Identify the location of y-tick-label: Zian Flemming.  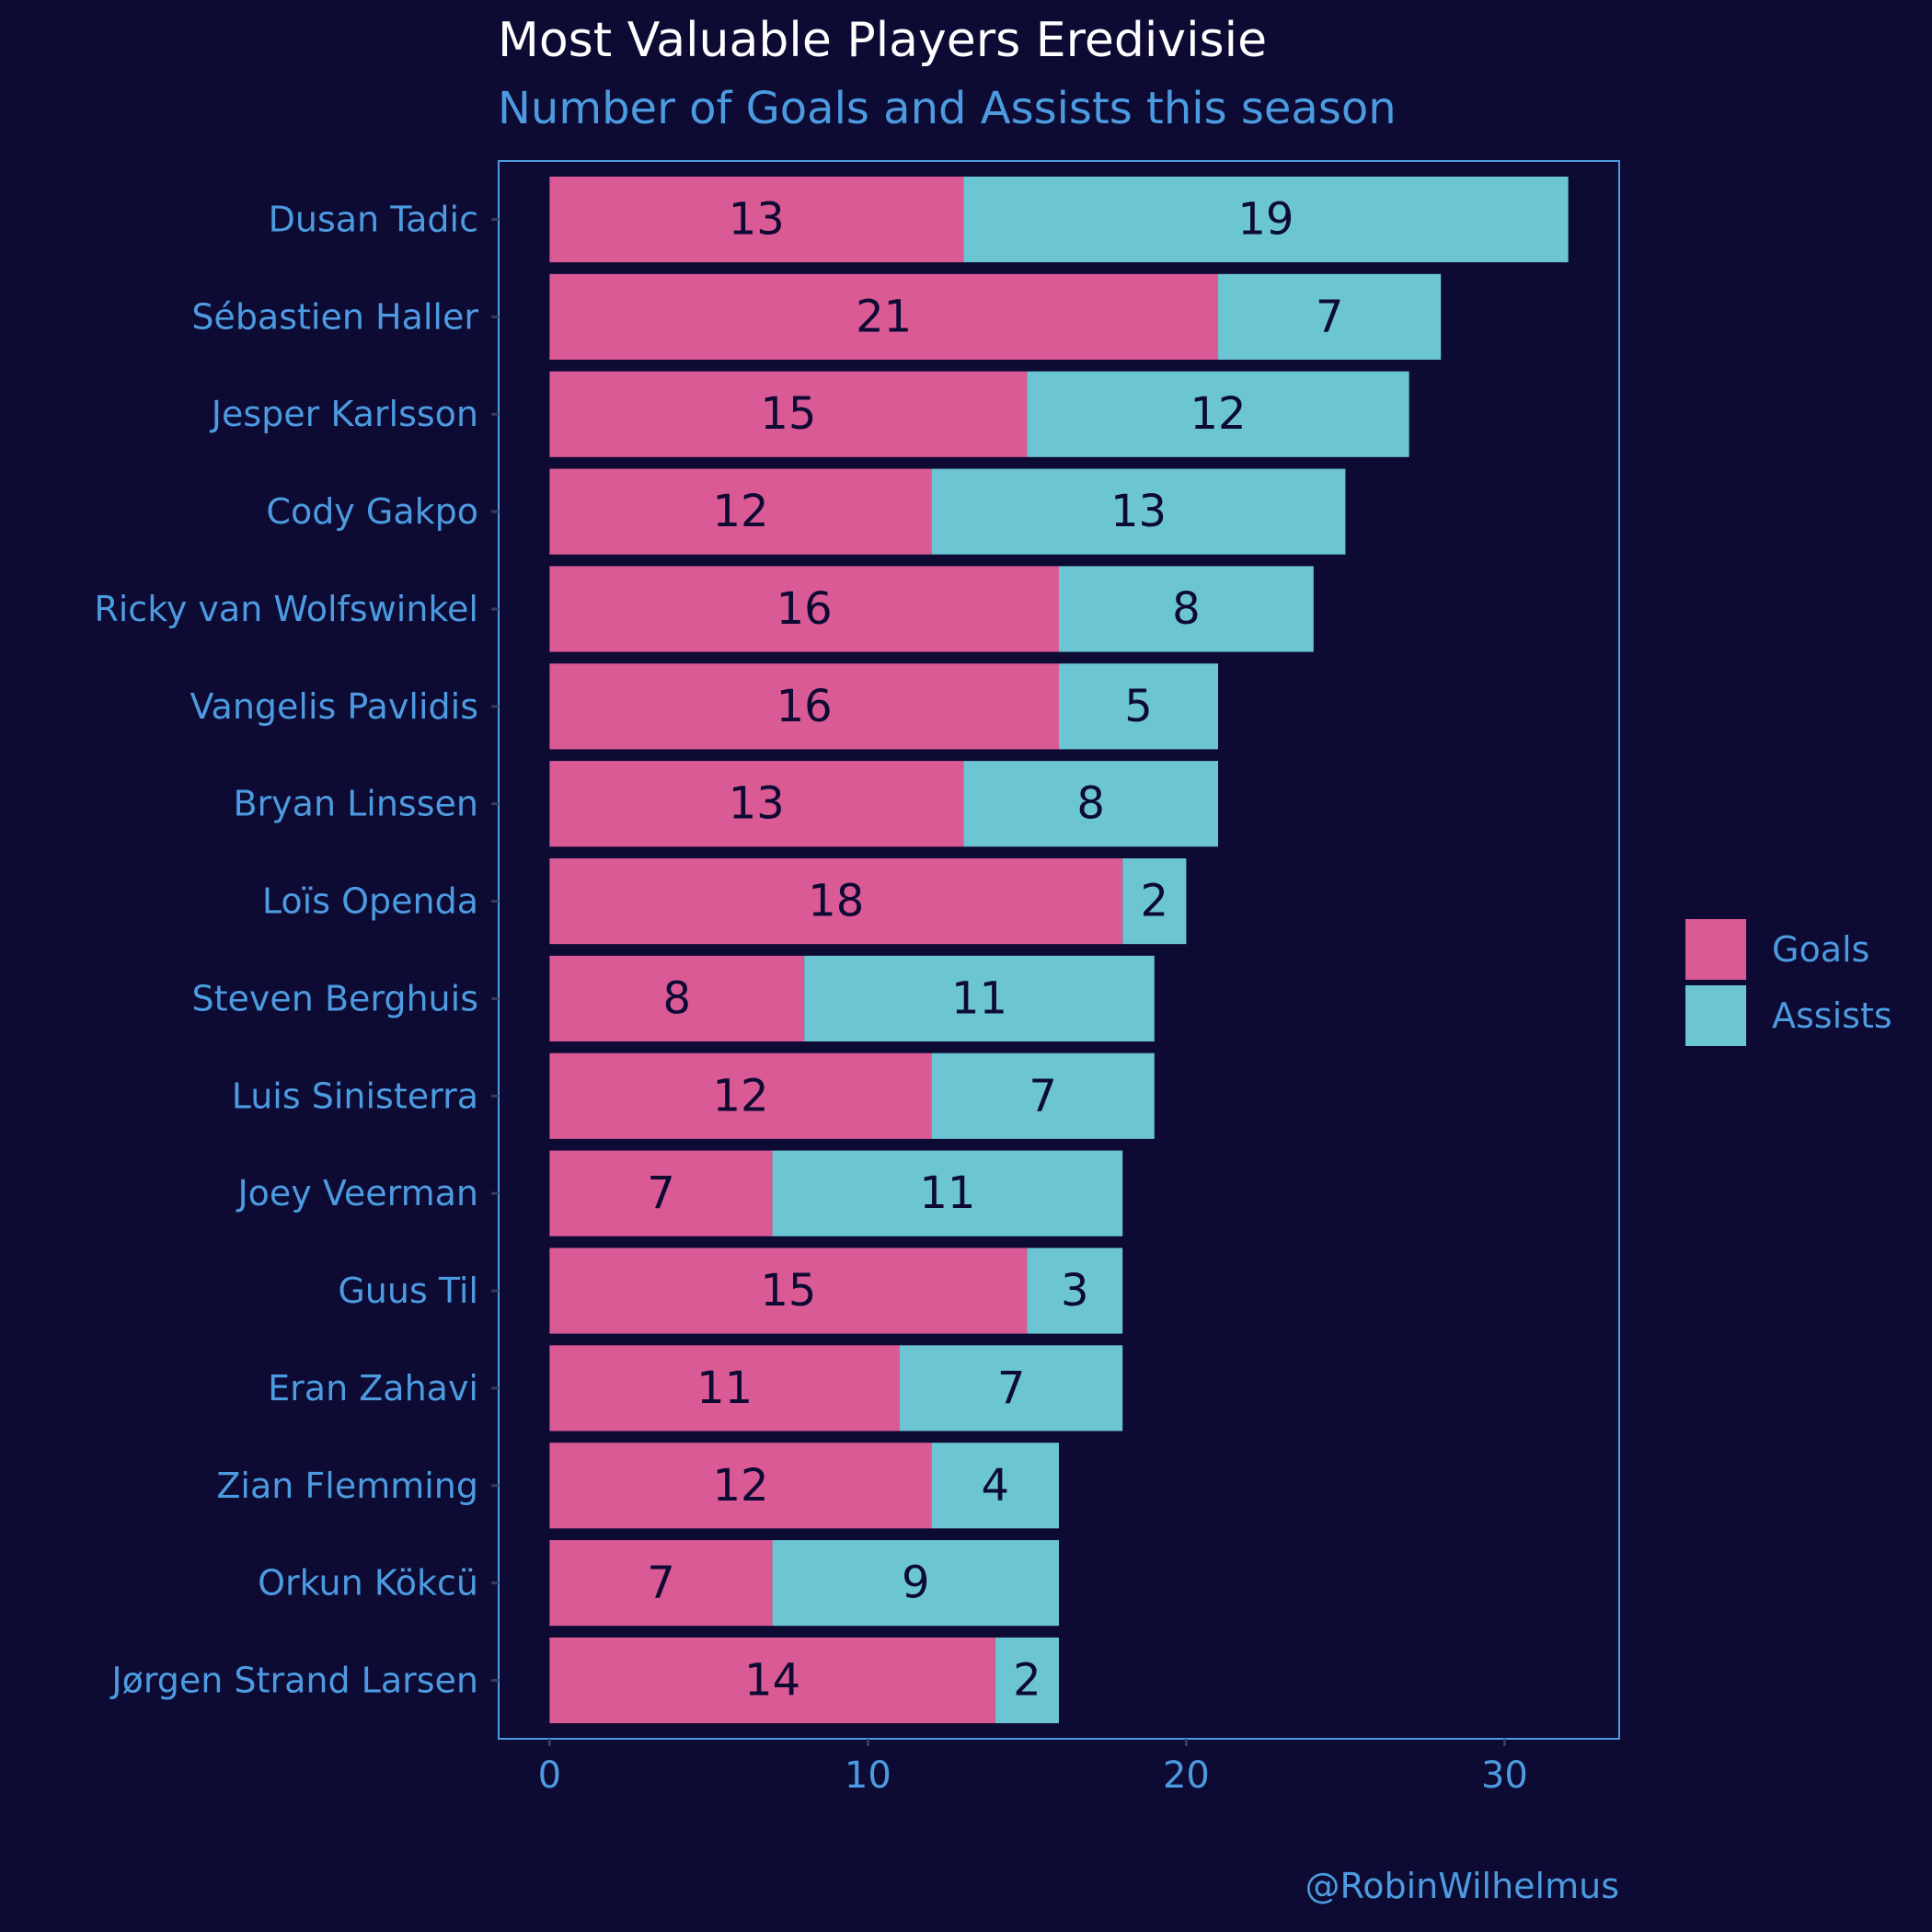
(347, 1486).